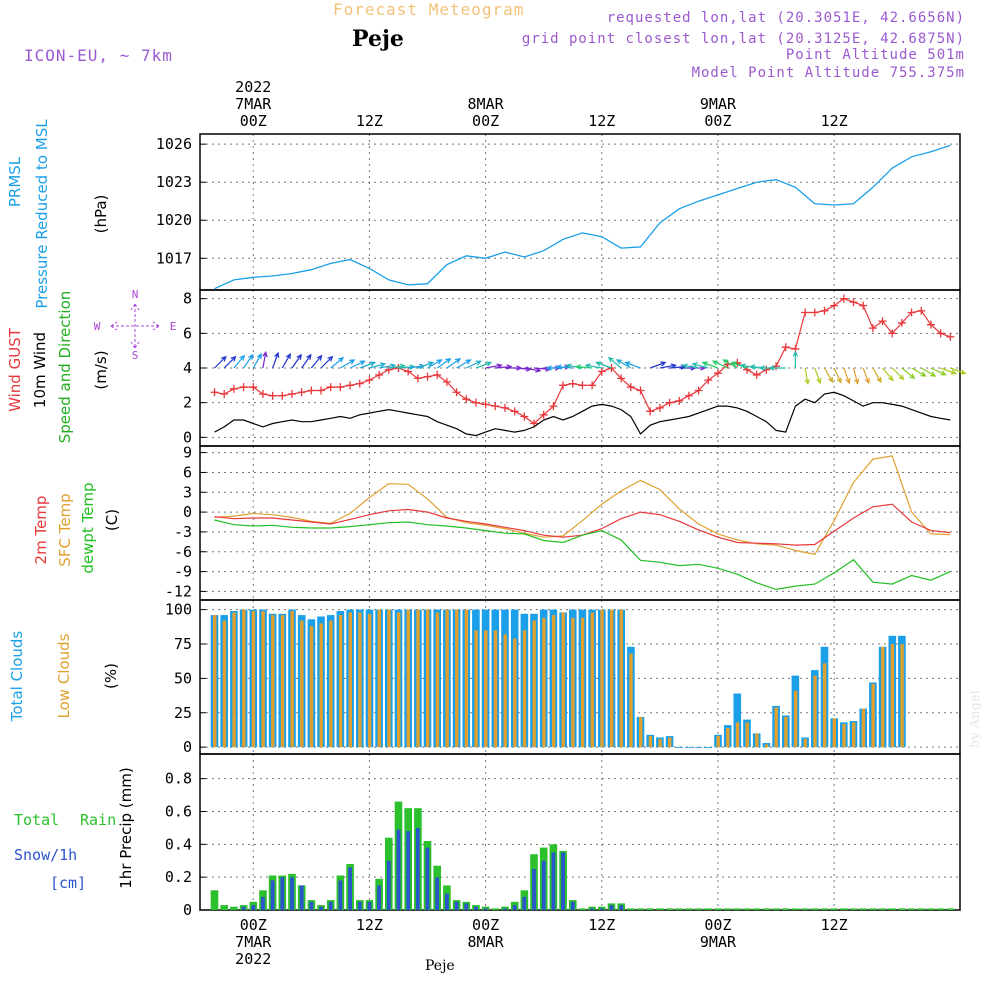  Describe the element at coordinates (183, 572) in the screenshot. I see `y-tick-label: -9` at that location.